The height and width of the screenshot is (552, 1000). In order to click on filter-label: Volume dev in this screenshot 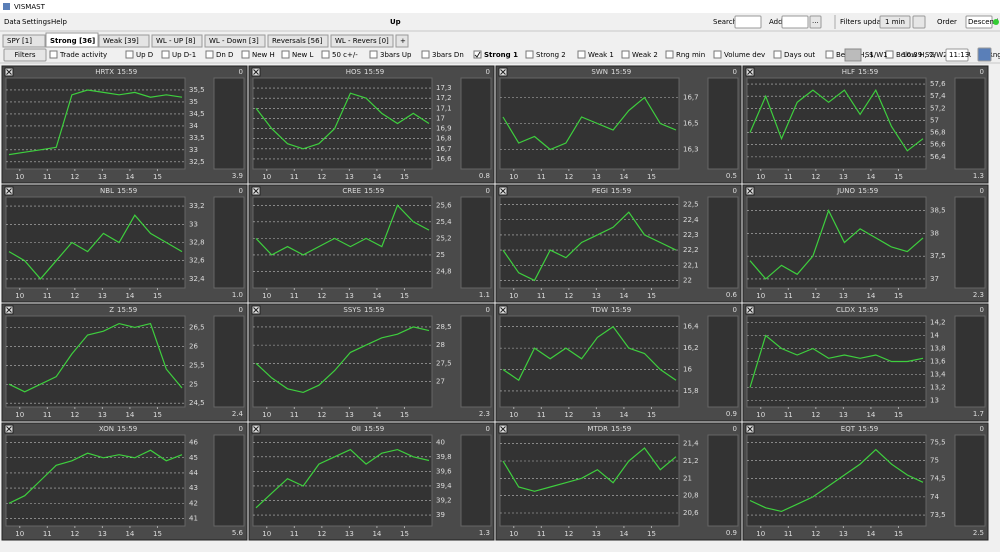, I will do `click(744, 55)`.